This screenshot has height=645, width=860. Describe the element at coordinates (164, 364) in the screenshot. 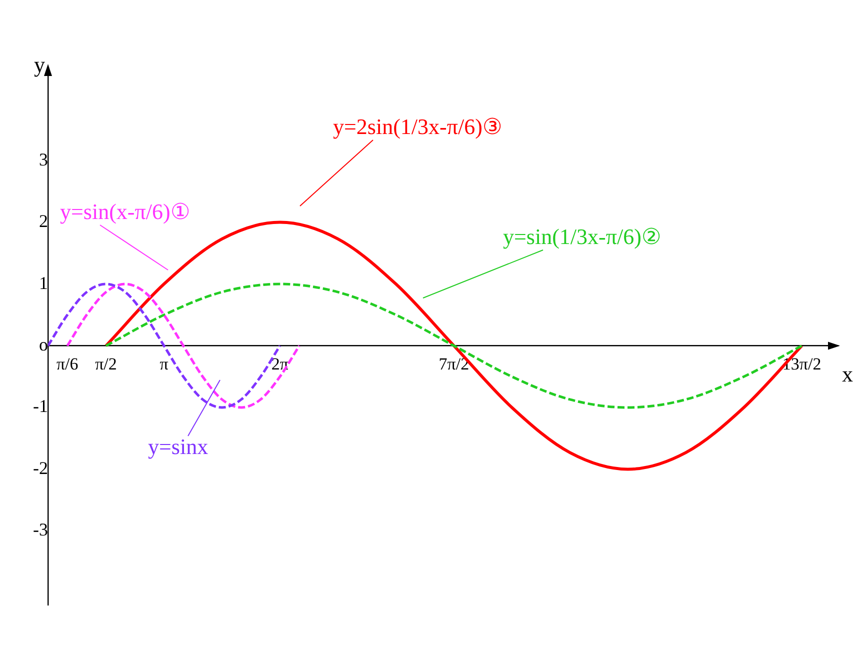

I see `x-tick-label: π` at that location.